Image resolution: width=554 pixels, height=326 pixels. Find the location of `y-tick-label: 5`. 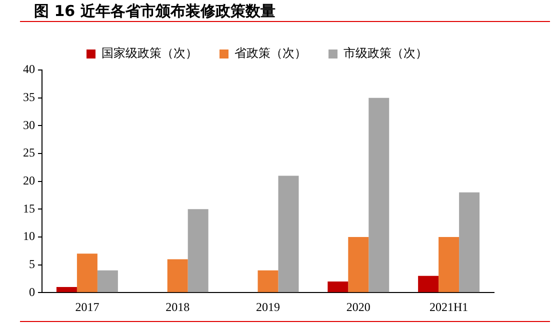

y-tick-label: 5 is located at coordinates (32, 263).